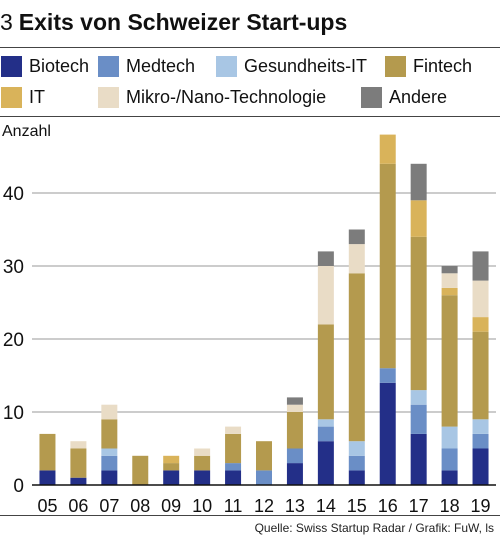 The height and width of the screenshot is (545, 500). I want to click on legend-item-mikro-nano: Mikro-/Nano-Technologie, so click(212, 97).